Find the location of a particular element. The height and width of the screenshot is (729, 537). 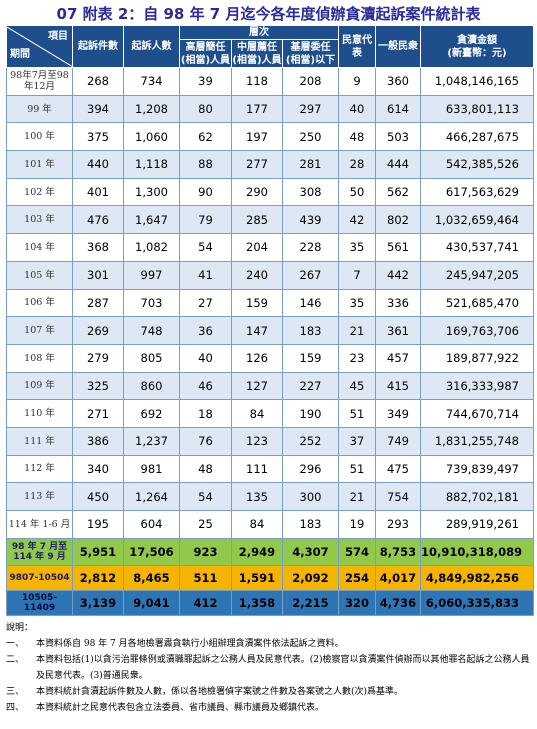

cell-period: 113 年 is located at coordinates (39, 496).